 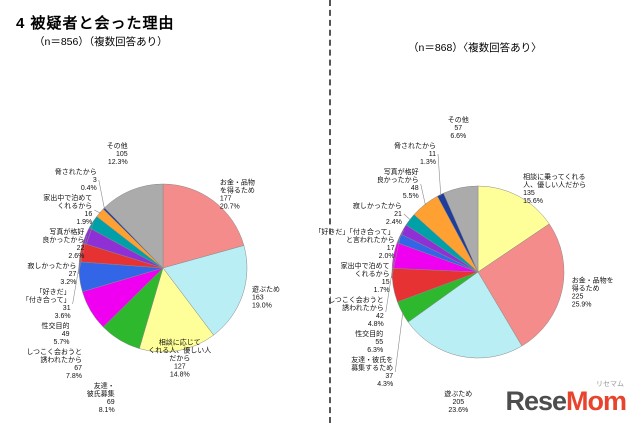 I want to click on pie-slice-label: 遊ぶため 205 23.6%, so click(x=458, y=401).